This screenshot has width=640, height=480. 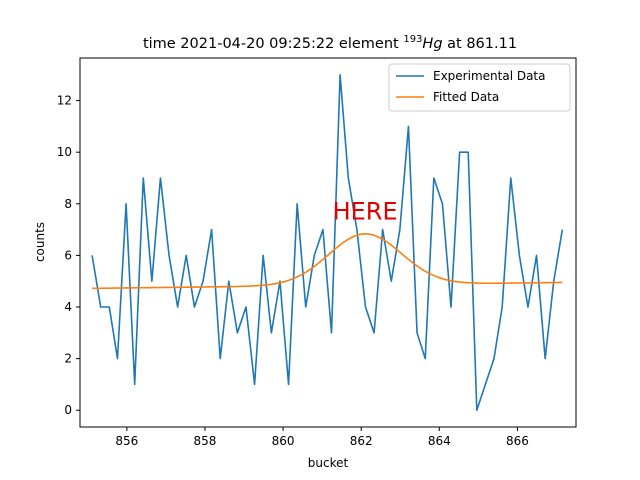 I want to click on chart-title-prefix: time 2021-04-20 09:25:22 element, so click(x=273, y=44).